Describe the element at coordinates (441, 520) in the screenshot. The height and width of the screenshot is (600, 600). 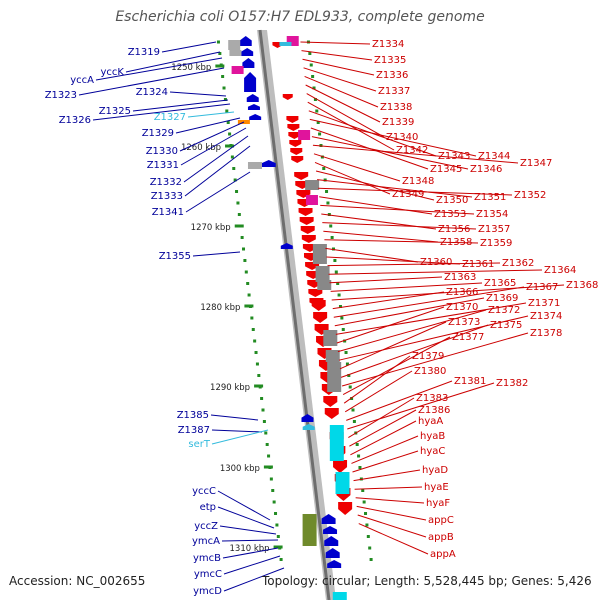
I see `right-gene-label: appC` at that location.